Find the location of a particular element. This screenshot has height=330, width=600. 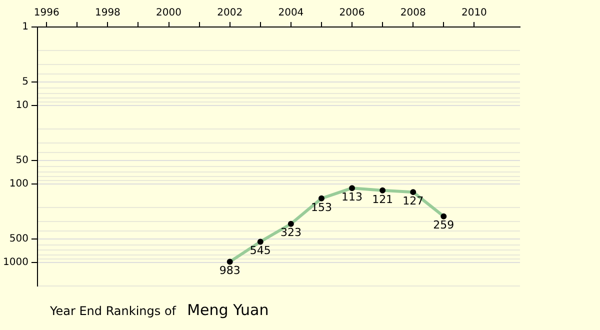

data-label: 545 is located at coordinates (260, 251).